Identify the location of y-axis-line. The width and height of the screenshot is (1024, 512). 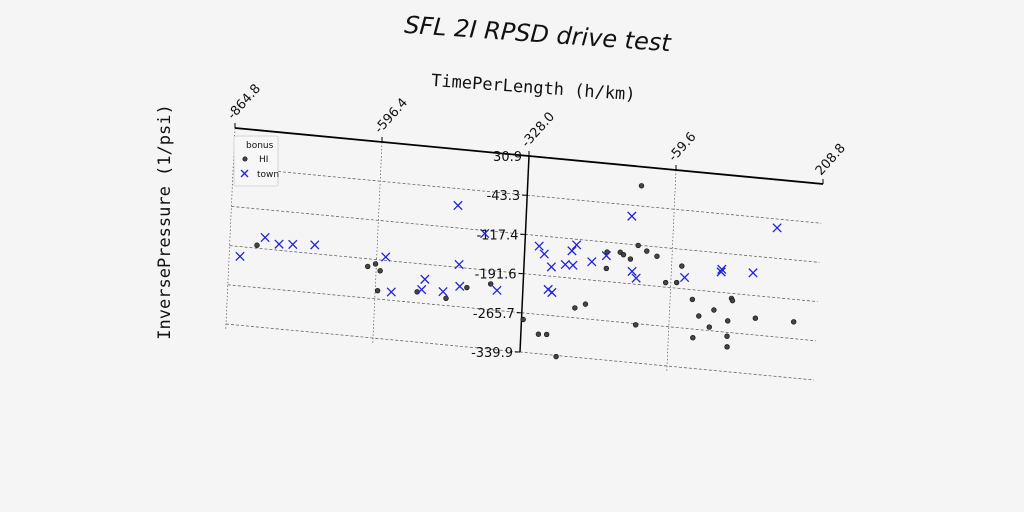
(524, 254).